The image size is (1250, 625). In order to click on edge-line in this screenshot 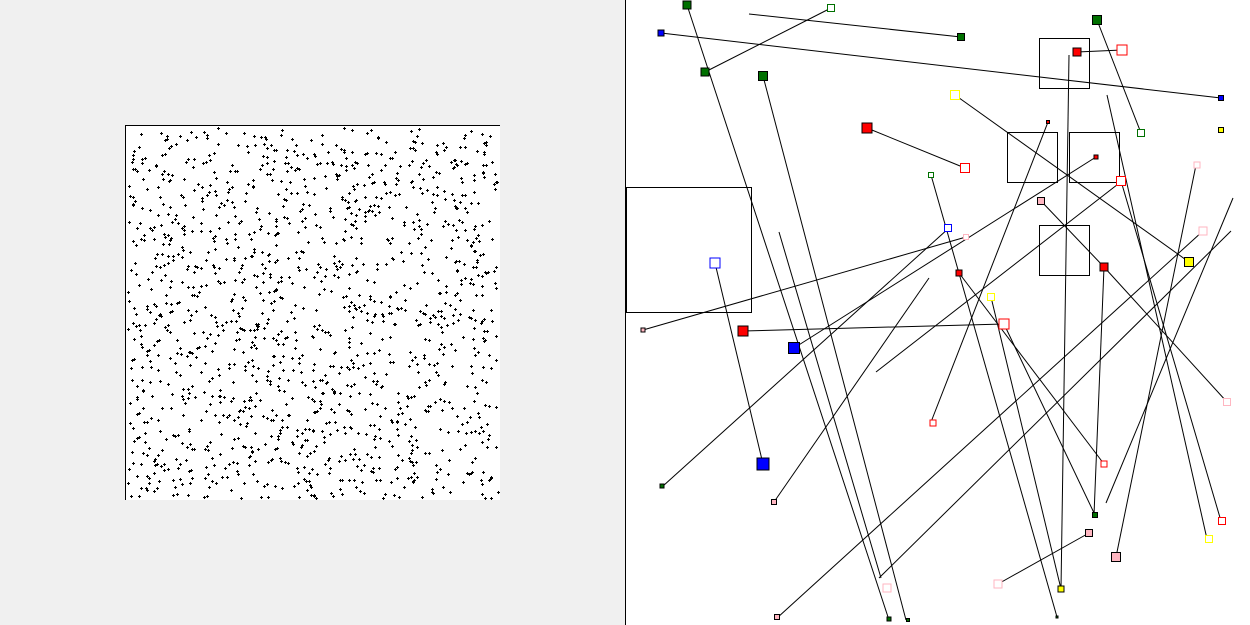, I will do `click(804, 283)`.